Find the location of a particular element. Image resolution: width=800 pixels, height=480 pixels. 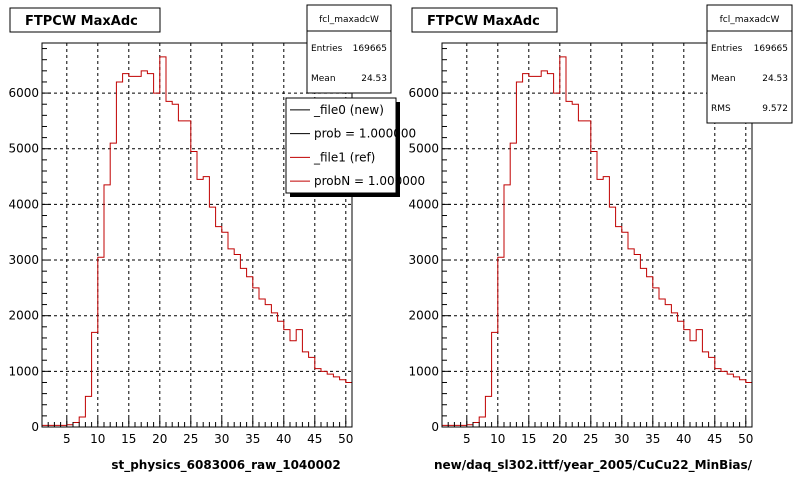

legend-box is located at coordinates (341, 145).